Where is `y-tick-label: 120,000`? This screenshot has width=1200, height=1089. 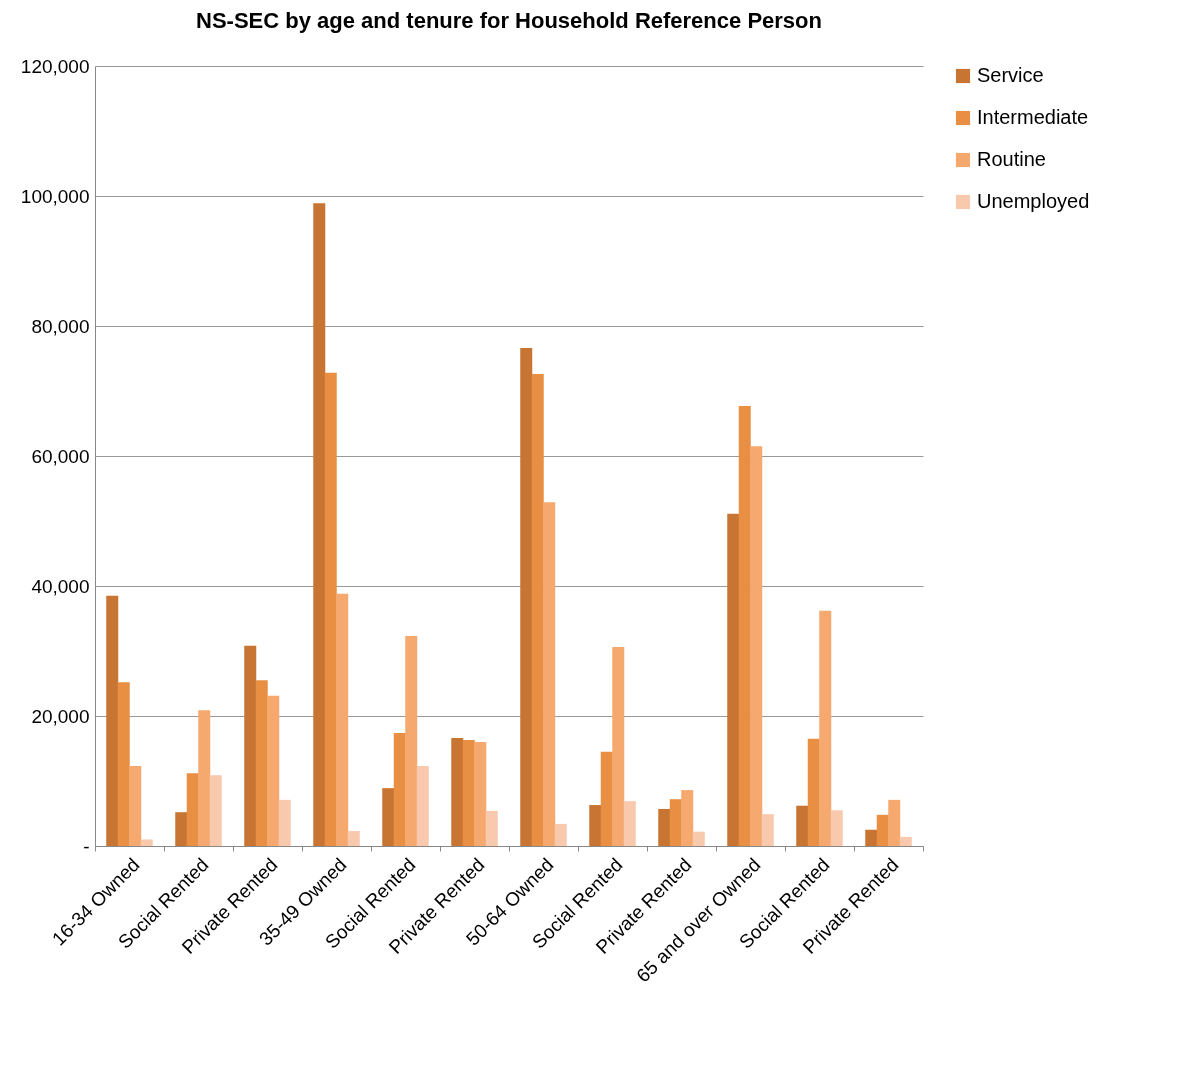 y-tick-label: 120,000 is located at coordinates (55, 66).